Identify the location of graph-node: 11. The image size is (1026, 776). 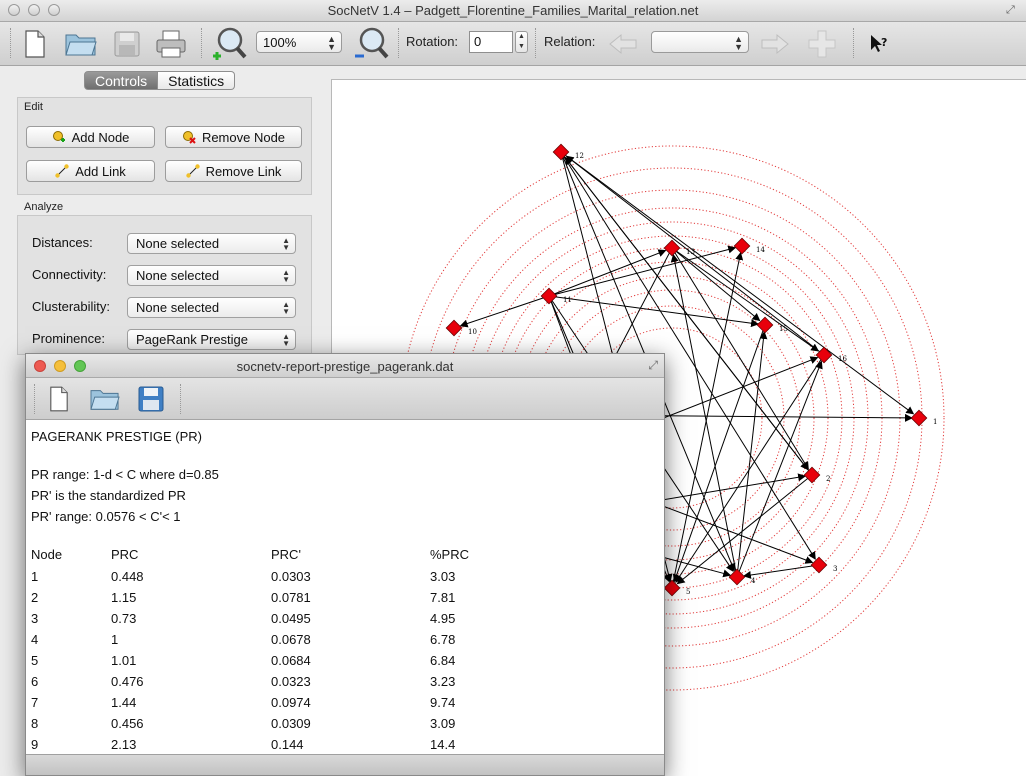
(556, 296).